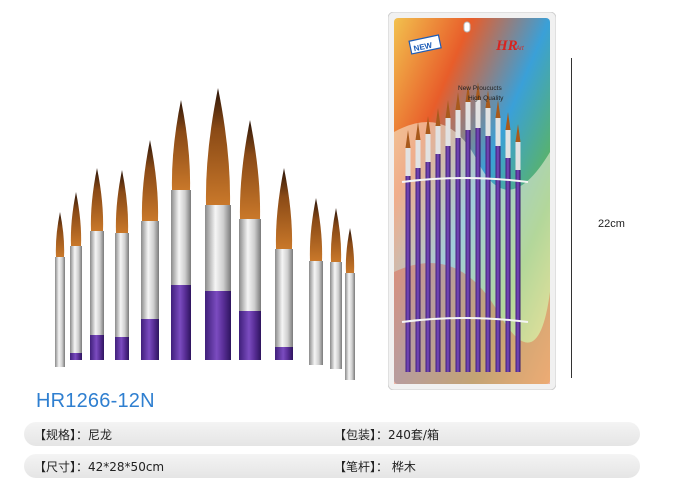 The height and width of the screenshot is (500, 680). Describe the element at coordinates (94, 435) in the screenshot. I see `spec-value-material: ：尼龙` at that location.